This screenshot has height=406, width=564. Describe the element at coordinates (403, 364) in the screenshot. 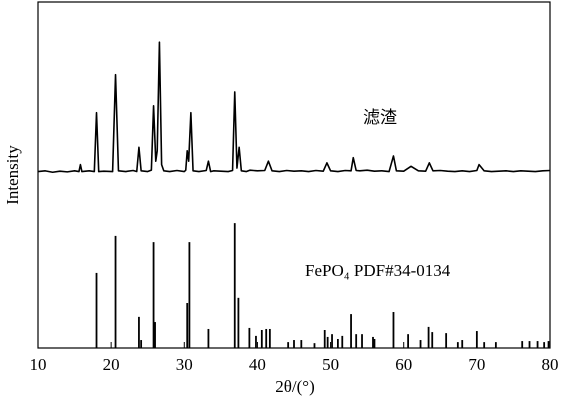

I see `x-tick-label: 60` at that location.